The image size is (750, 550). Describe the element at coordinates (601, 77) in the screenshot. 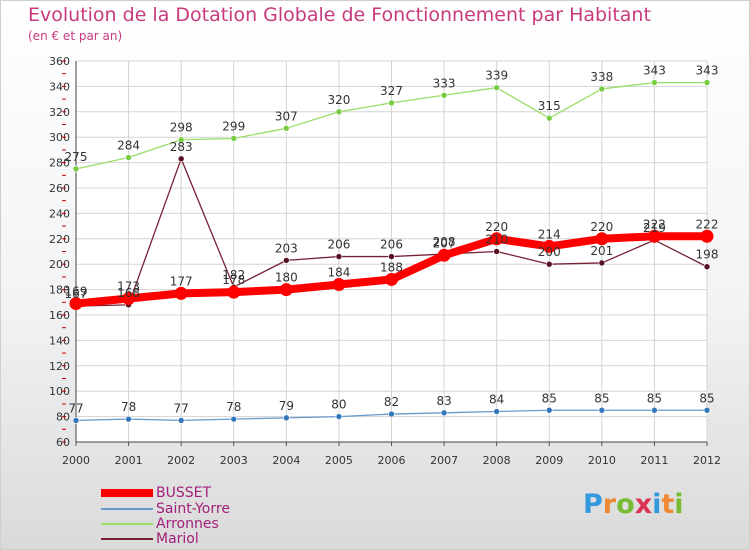

I see `data-label-arronnes: 338` at that location.